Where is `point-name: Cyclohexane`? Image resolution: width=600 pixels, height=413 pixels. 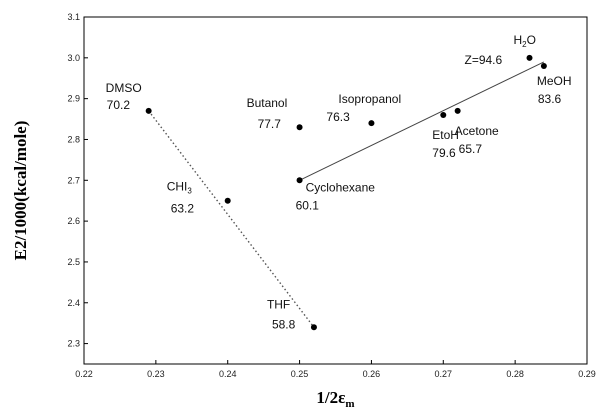
point-name: Cyclohexane is located at coordinates (341, 187).